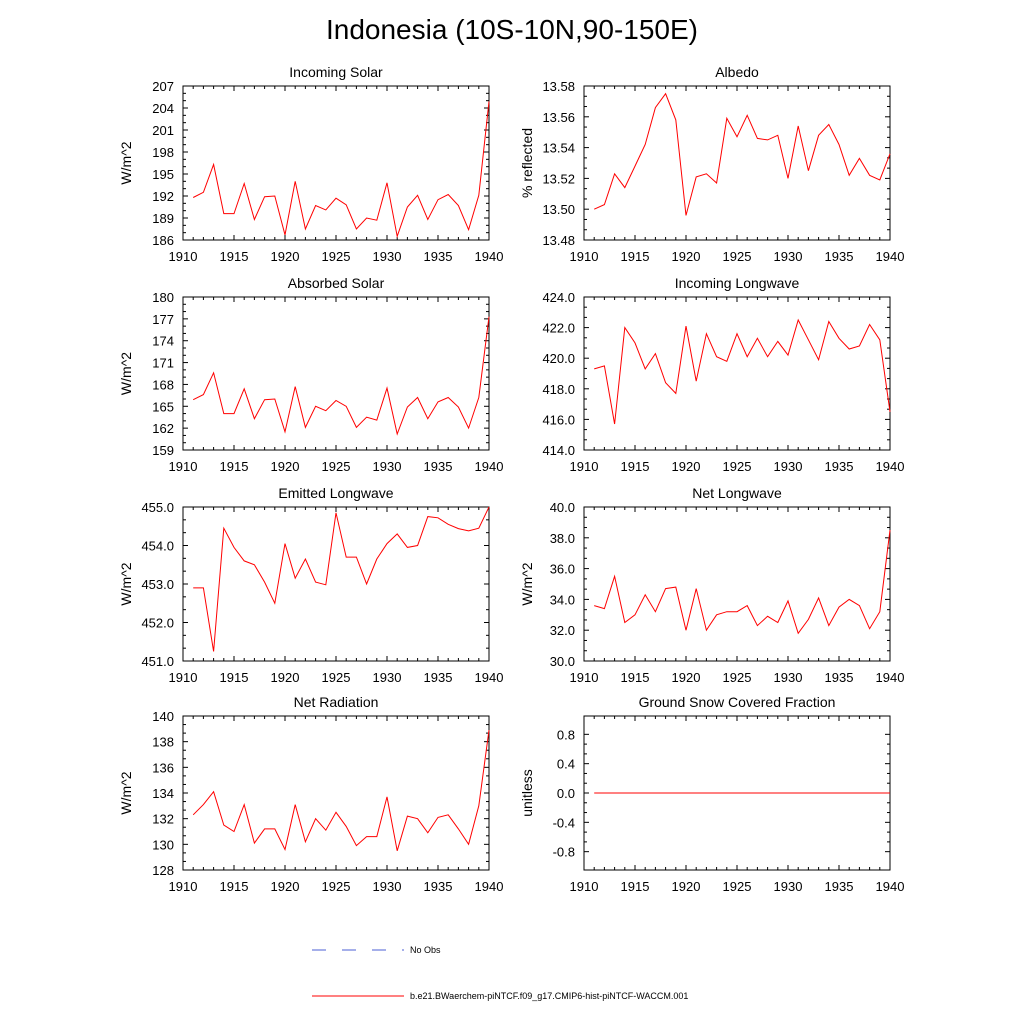  Describe the element at coordinates (737, 72) in the screenshot. I see `panel-title: Albedo` at that location.